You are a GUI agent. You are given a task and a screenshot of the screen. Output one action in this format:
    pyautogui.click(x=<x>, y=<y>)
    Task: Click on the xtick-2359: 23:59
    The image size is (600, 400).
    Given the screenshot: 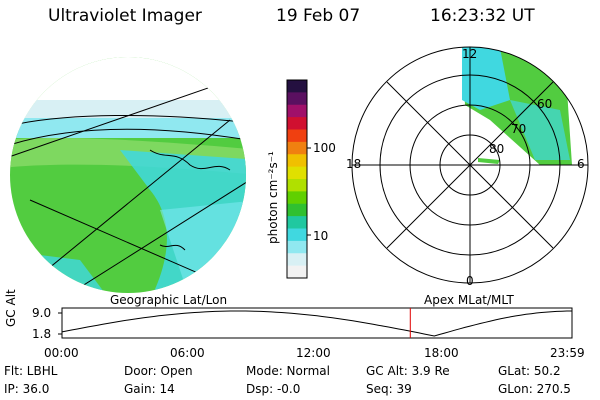 What is the action you would take?
    pyautogui.click(x=567, y=353)
    